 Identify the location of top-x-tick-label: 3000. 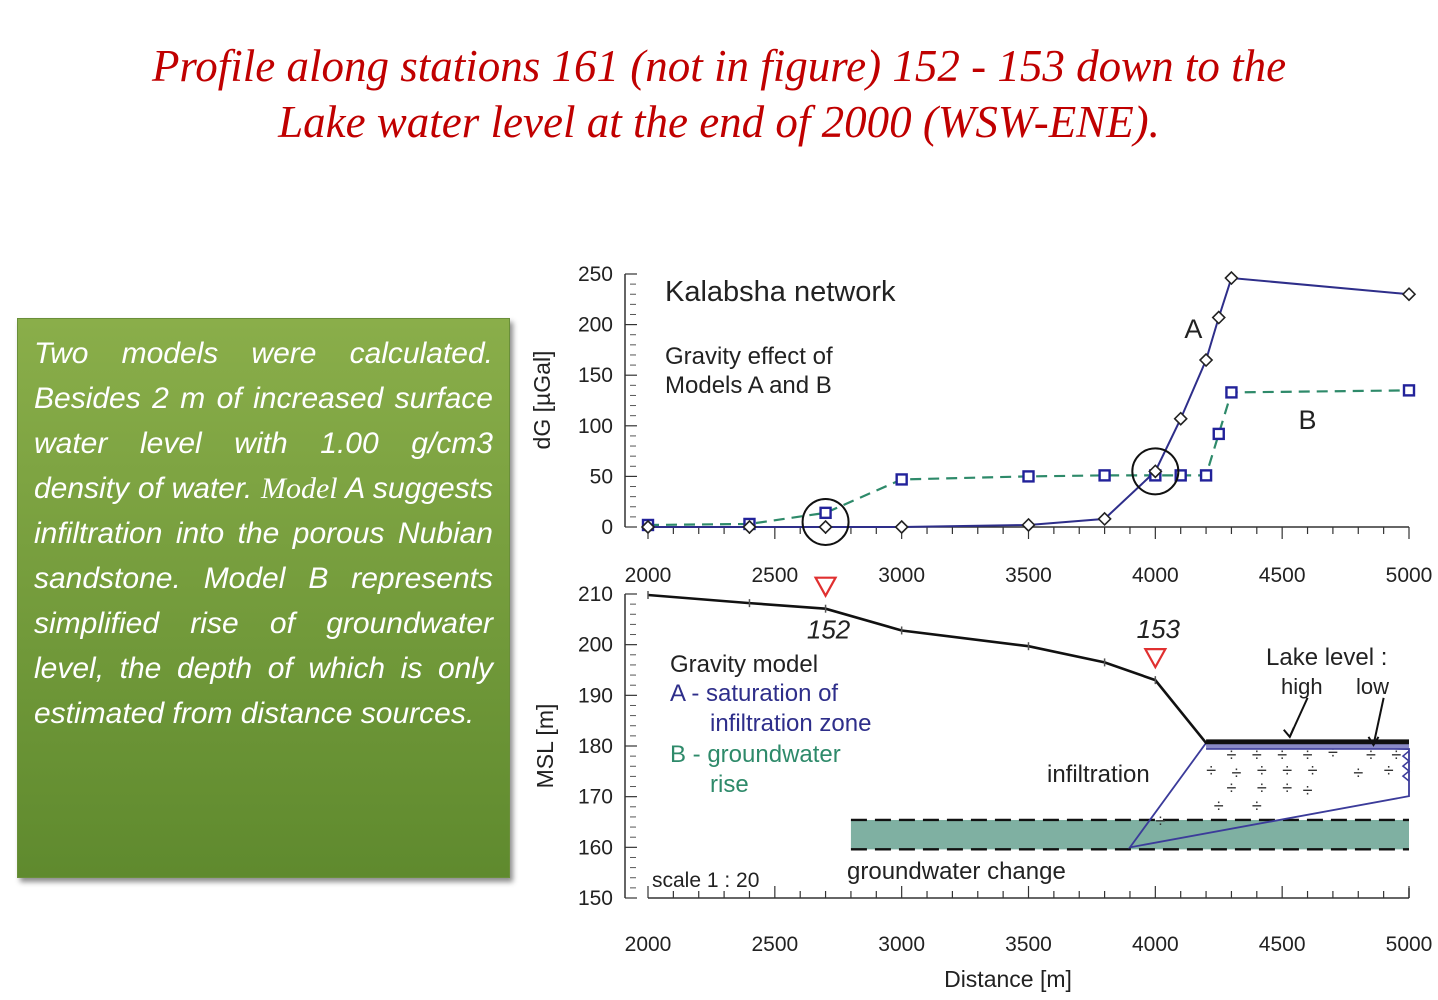
(901, 575).